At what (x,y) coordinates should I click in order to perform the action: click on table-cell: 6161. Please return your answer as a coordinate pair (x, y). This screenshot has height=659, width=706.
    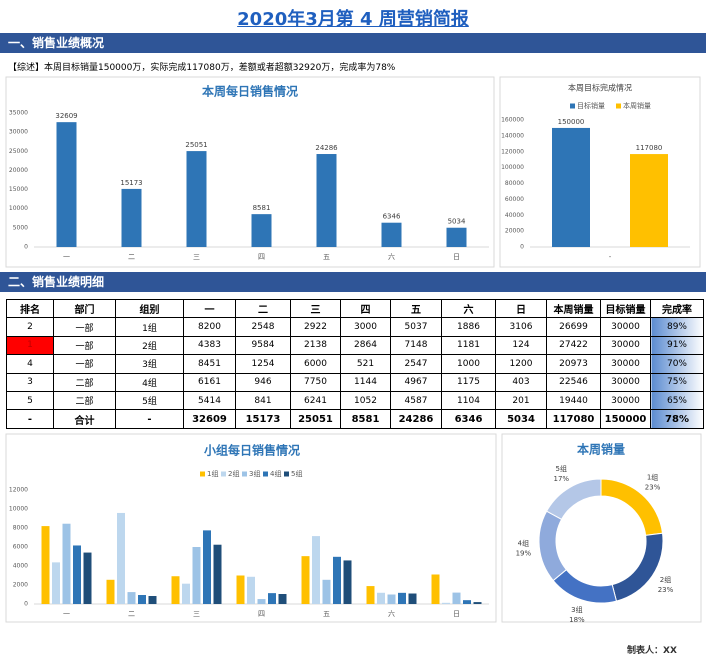
    Looking at the image, I should click on (209, 382).